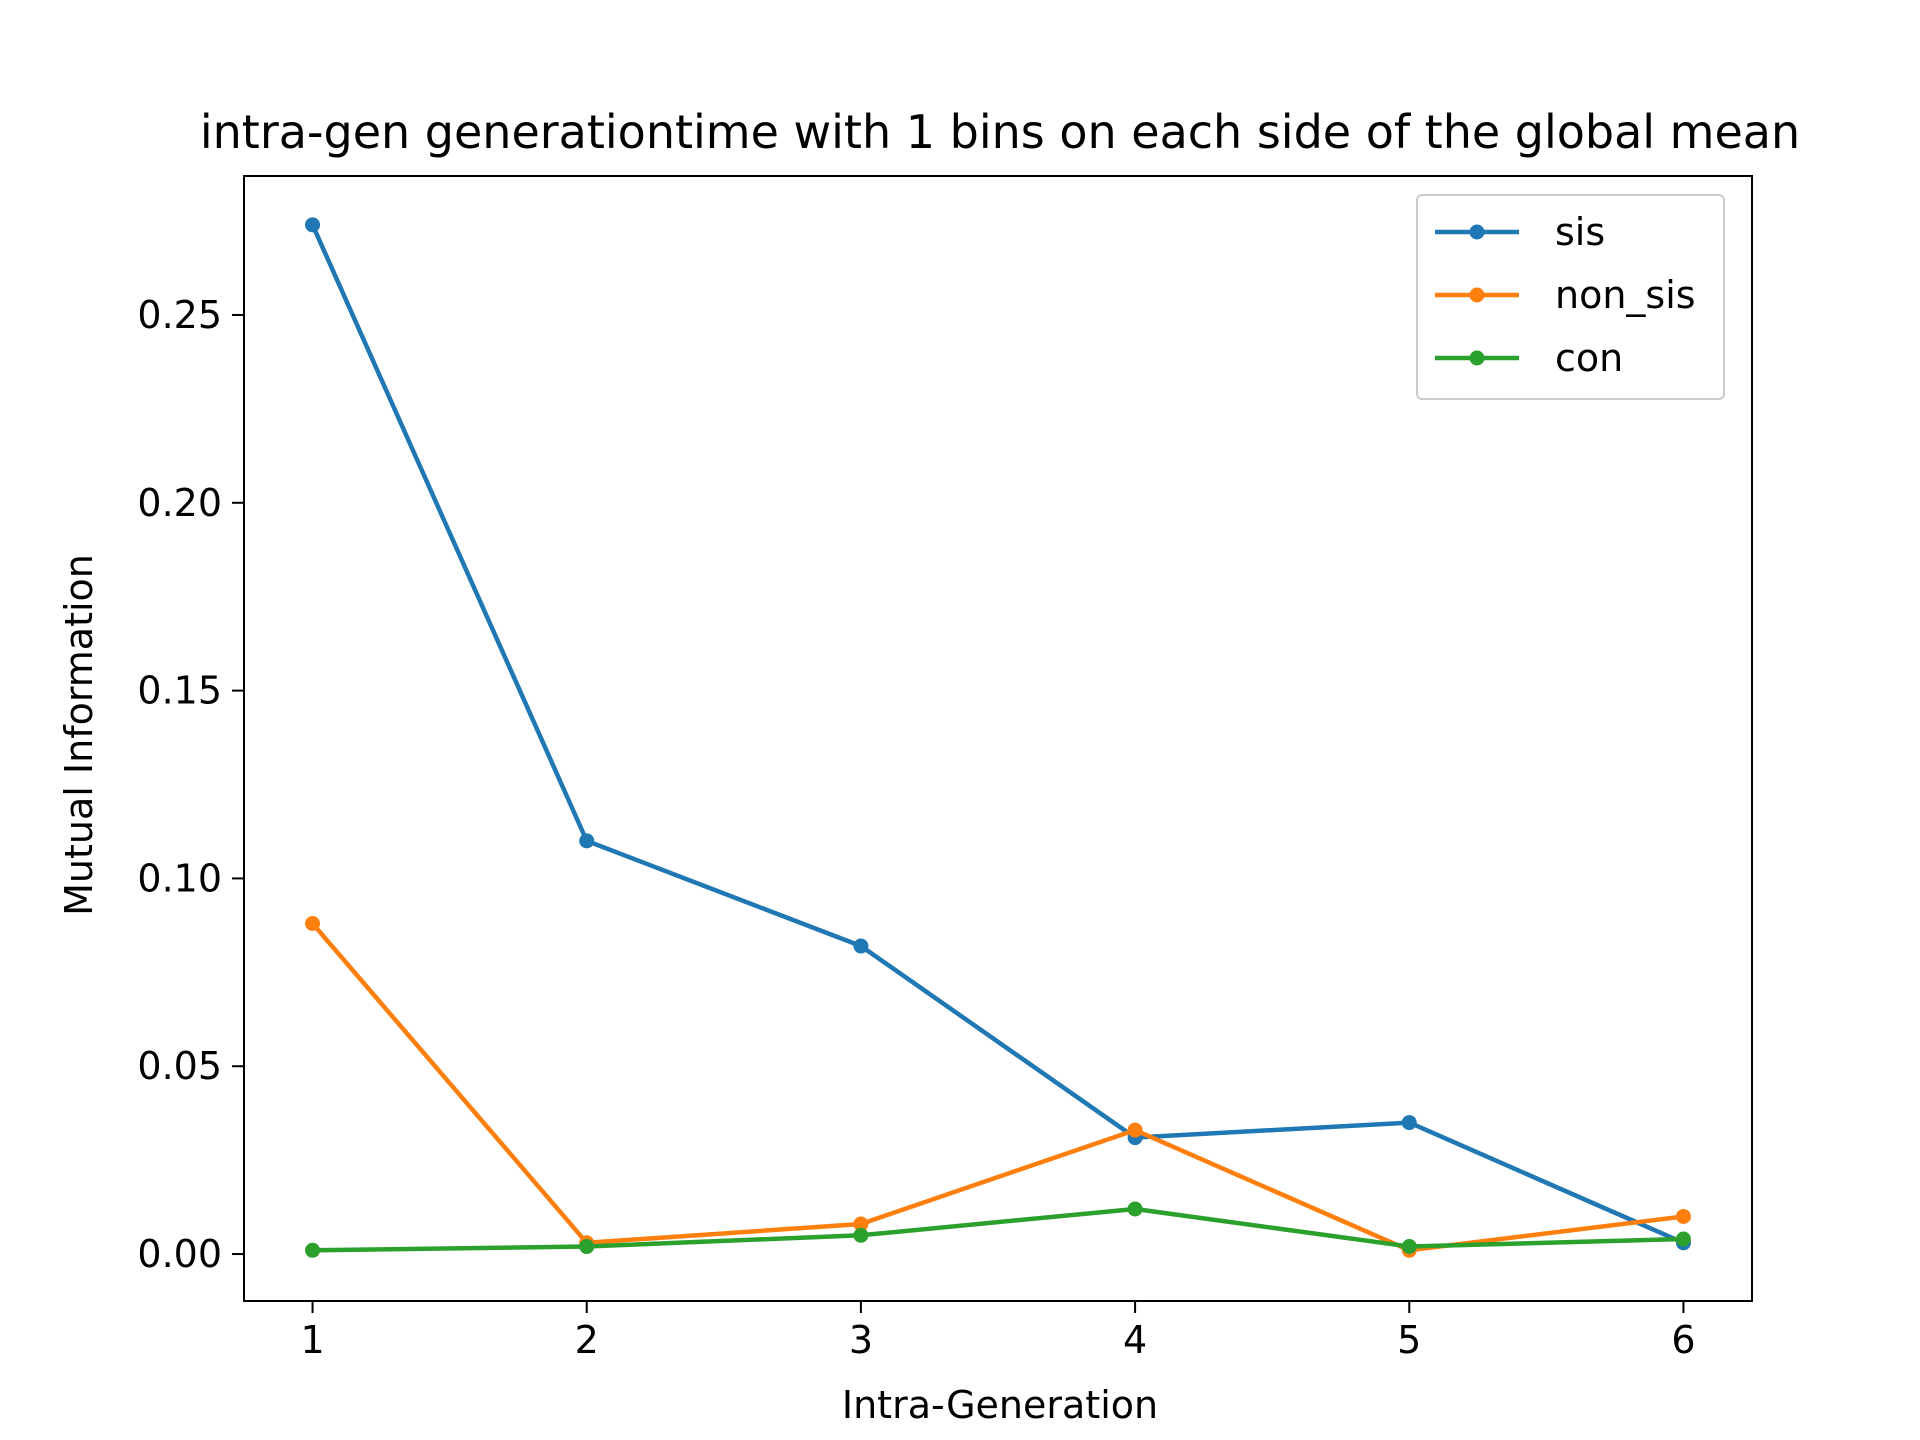  Describe the element at coordinates (179, 315) in the screenshot. I see `y-tick-label: 0.25` at that location.